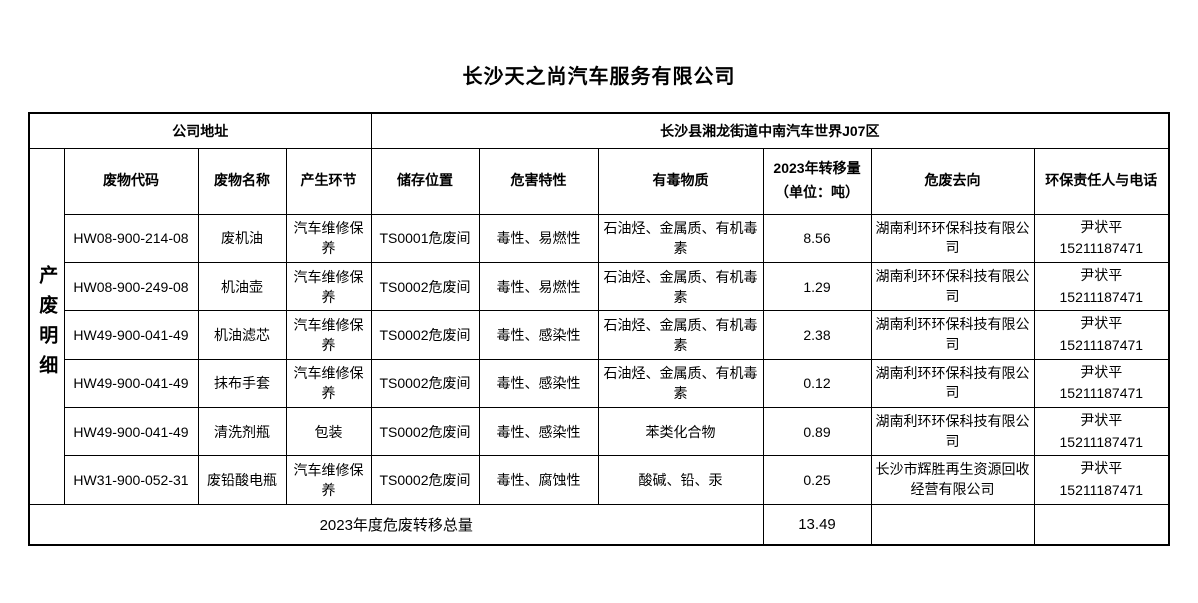  What do you see at coordinates (131, 238) in the screenshot?
I see `waste-code-cell: HW08-900-214-08` at bounding box center [131, 238].